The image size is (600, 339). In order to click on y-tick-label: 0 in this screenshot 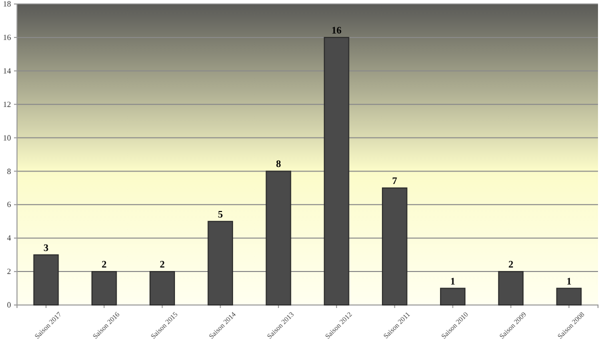, I will do `click(9, 305)`.